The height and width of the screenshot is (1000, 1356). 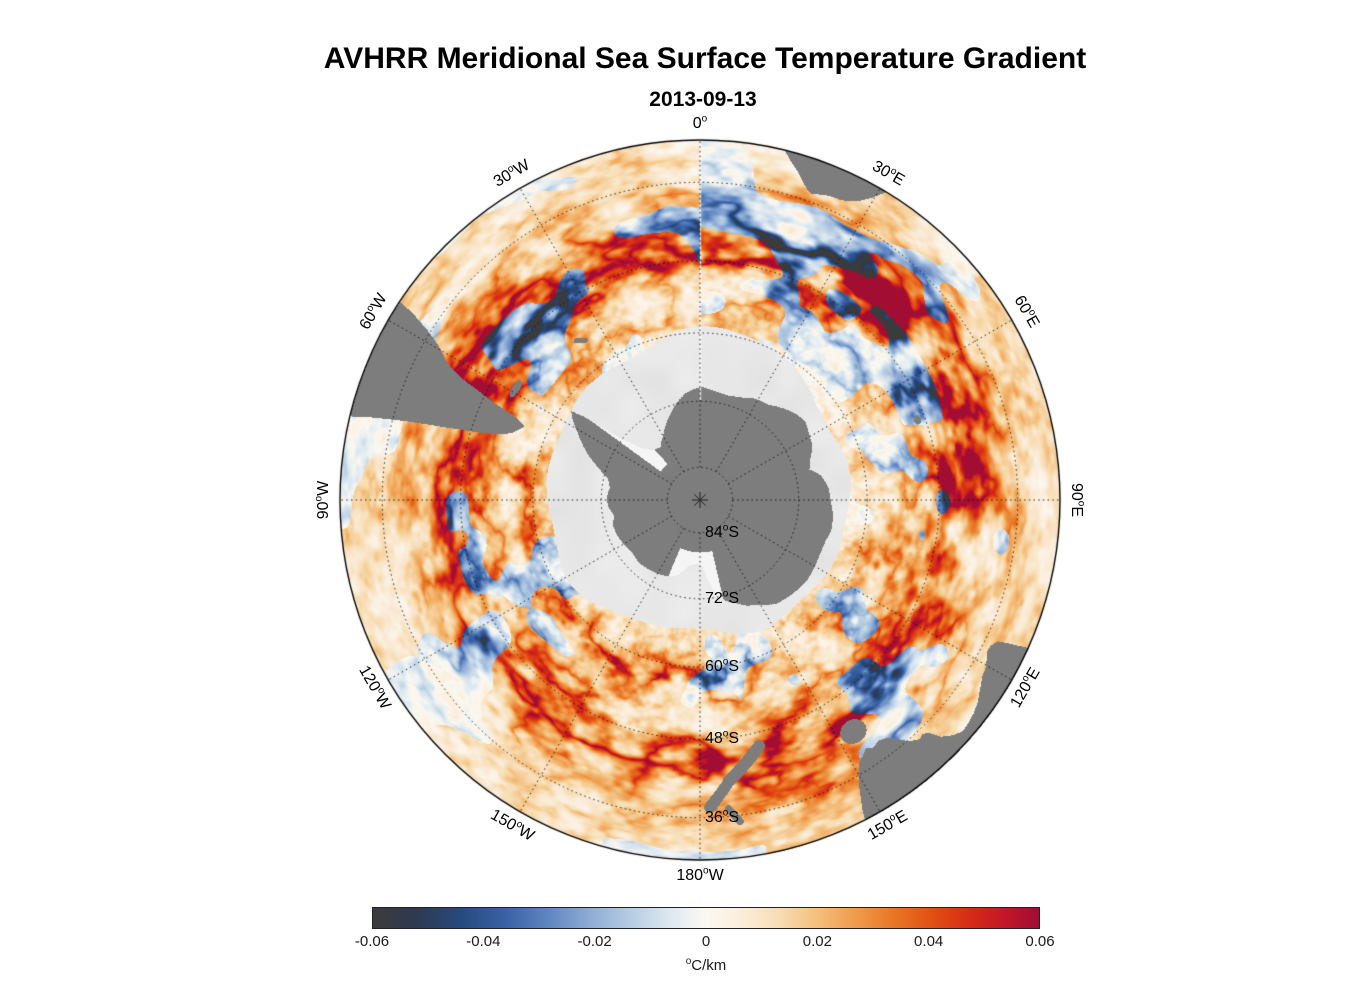 I want to click on colorbar-tick--0.06: -0.06, so click(x=372, y=941).